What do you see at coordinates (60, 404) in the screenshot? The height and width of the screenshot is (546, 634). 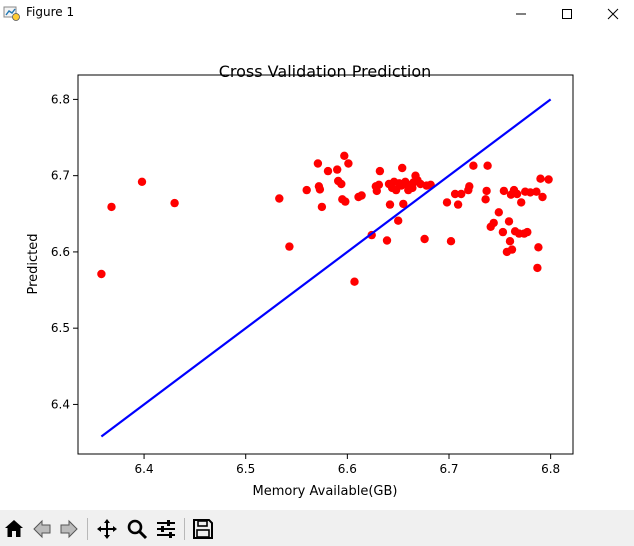 I see `y-tick-label: 6.4` at bounding box center [60, 404].